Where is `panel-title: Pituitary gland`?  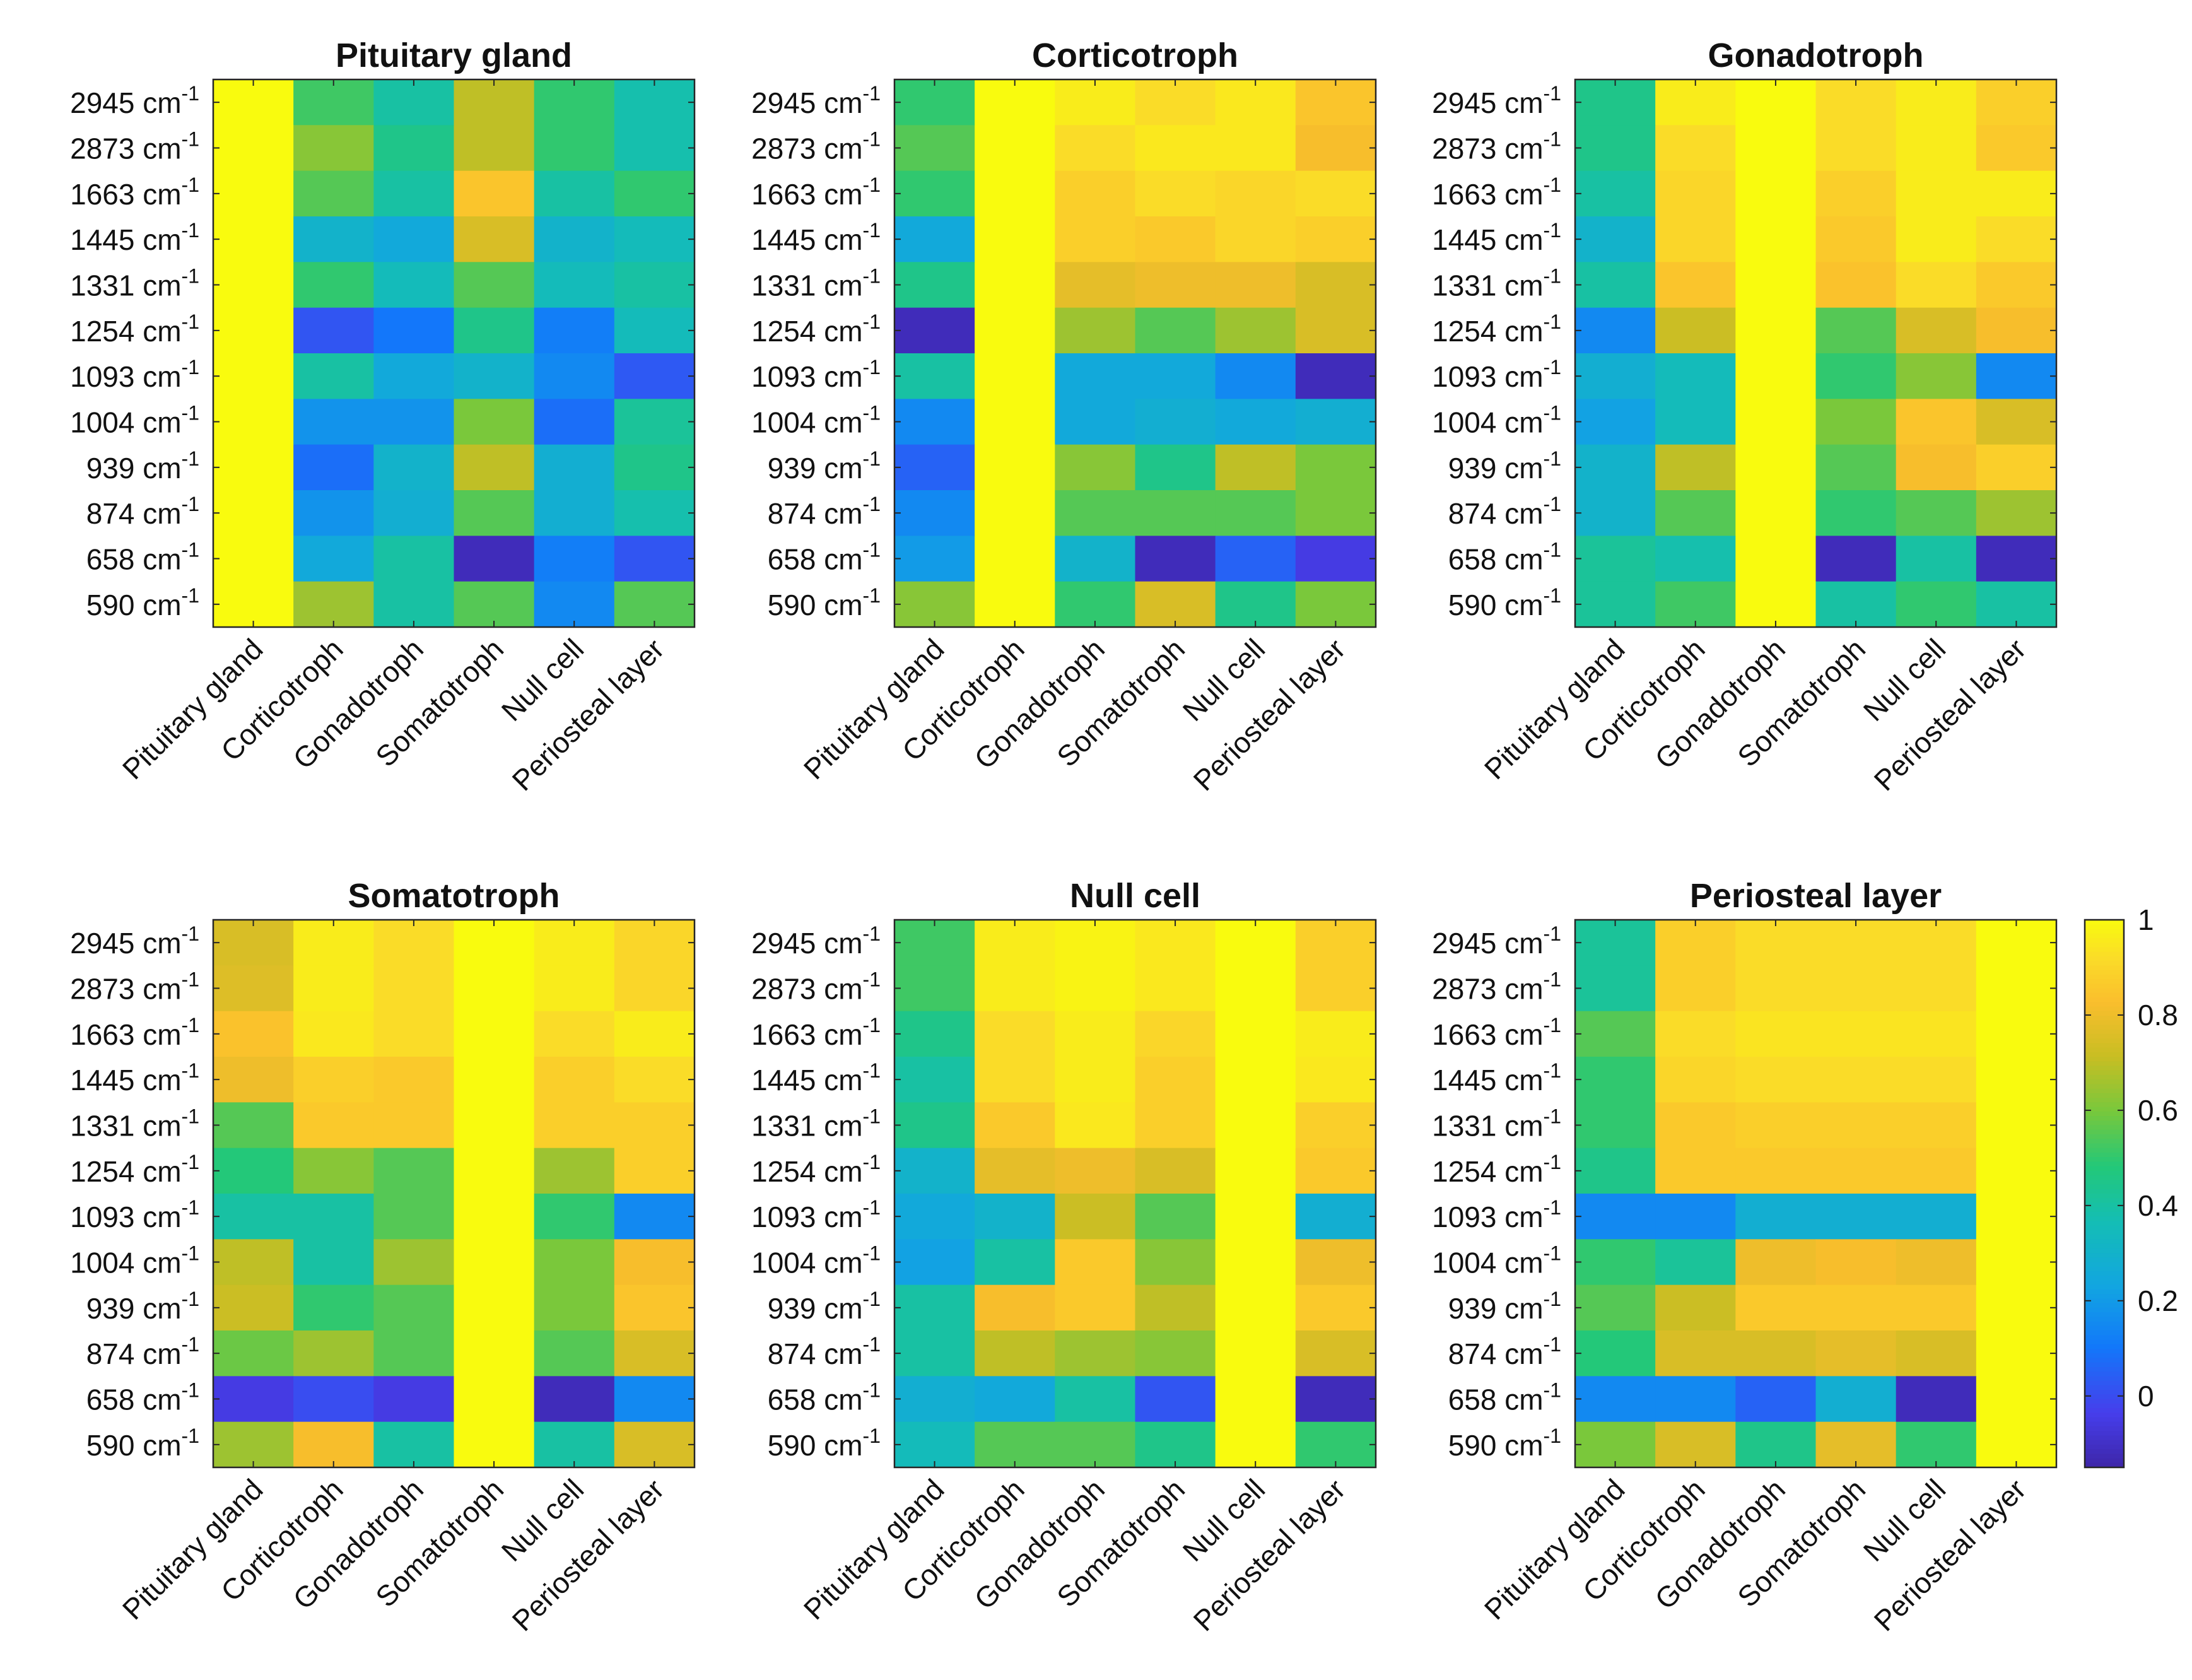
panel-title: Pituitary gland is located at coordinates (454, 55).